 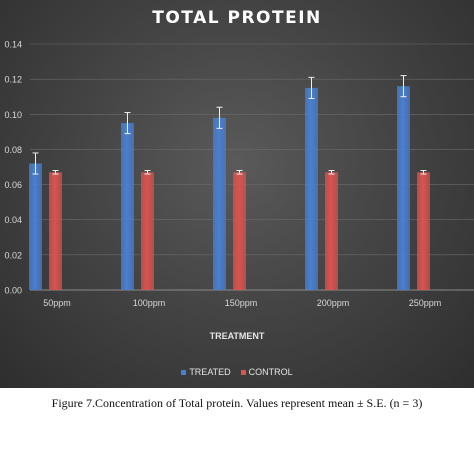 I want to click on y-tick-label: 0.14, so click(x=13, y=45).